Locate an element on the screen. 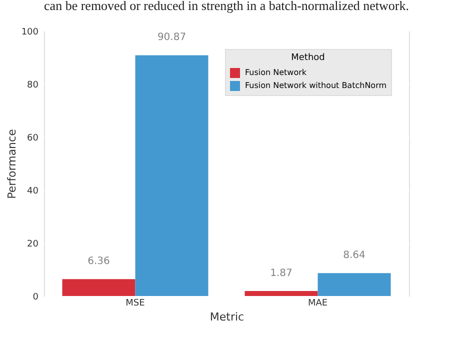  x-tick-label: MAE is located at coordinates (318, 303).